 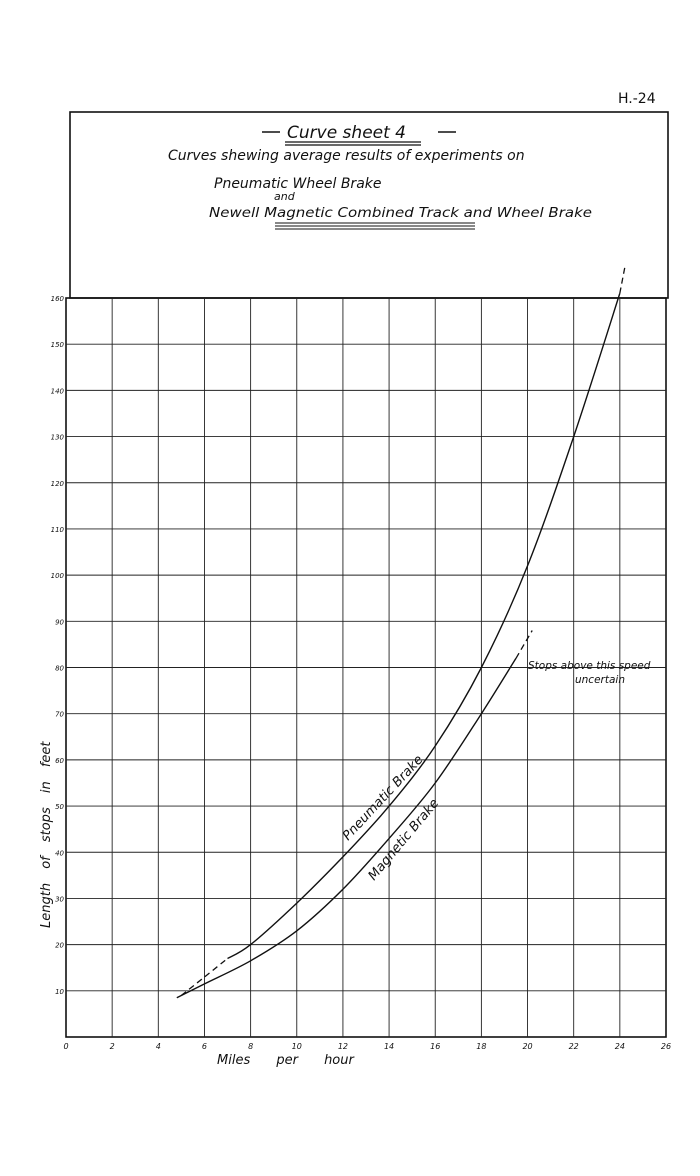 What do you see at coordinates (112, 1046) in the screenshot?
I see `x-tick-label: 2` at bounding box center [112, 1046].